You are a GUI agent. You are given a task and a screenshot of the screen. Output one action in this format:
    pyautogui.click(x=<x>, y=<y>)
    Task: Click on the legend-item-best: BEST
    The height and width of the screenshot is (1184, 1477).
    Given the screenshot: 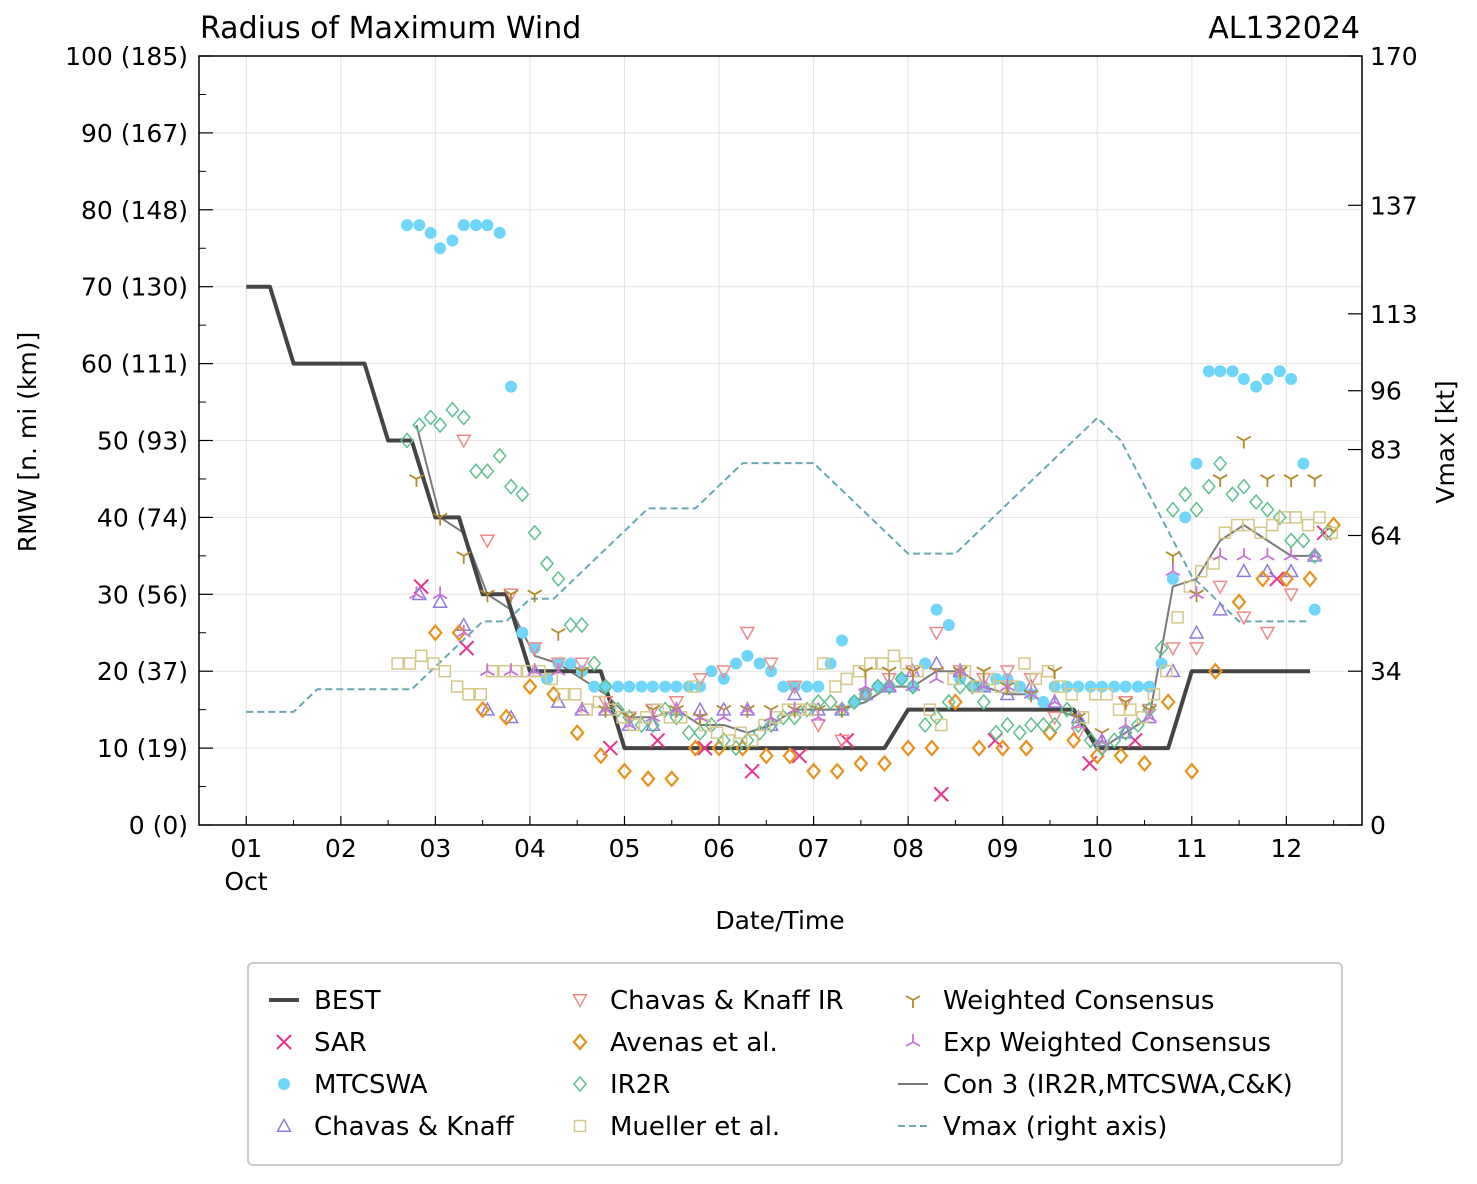 What is the action you would take?
    pyautogui.click(x=325, y=1001)
    